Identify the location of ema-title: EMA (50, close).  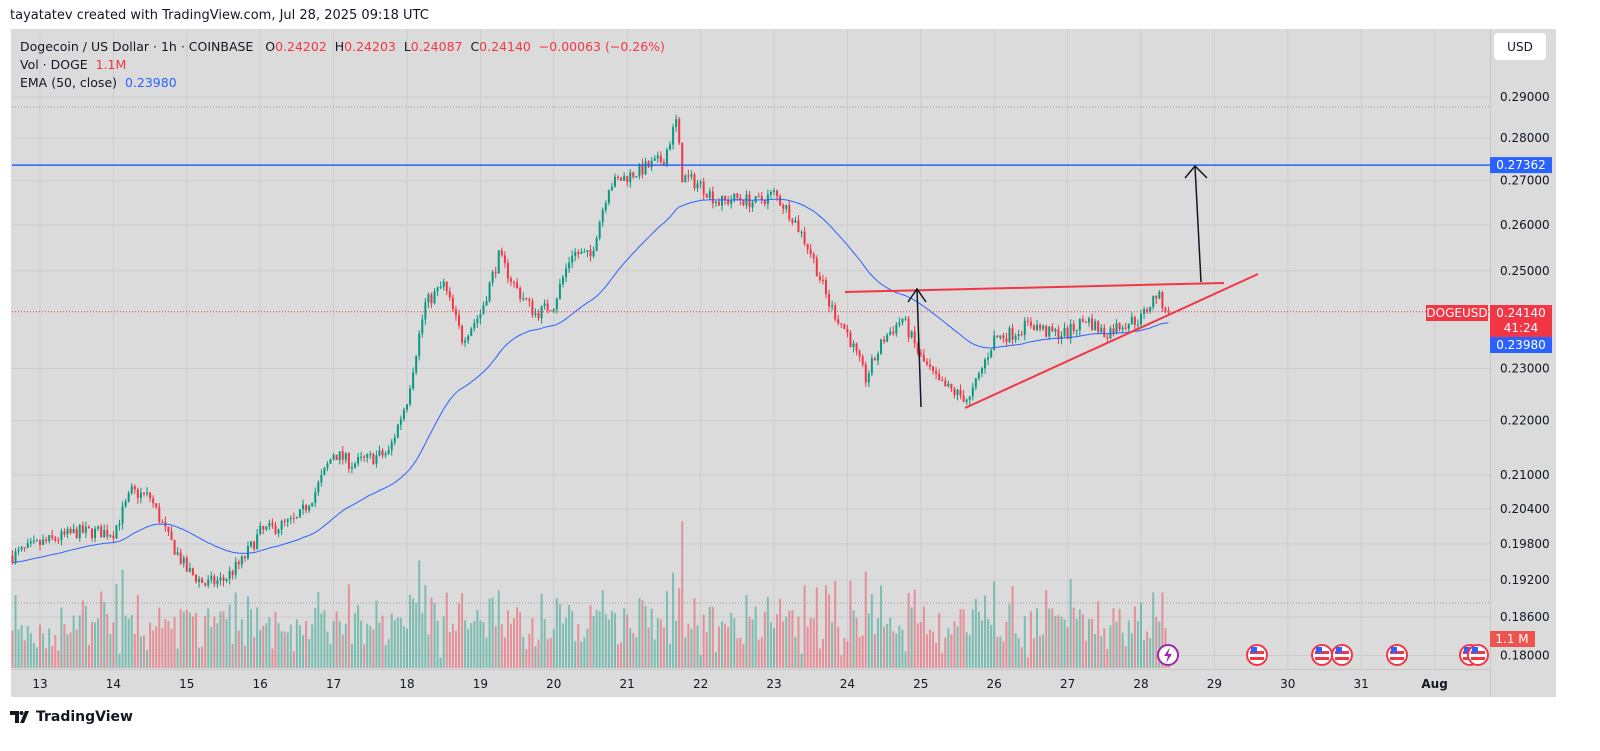
(68, 82).